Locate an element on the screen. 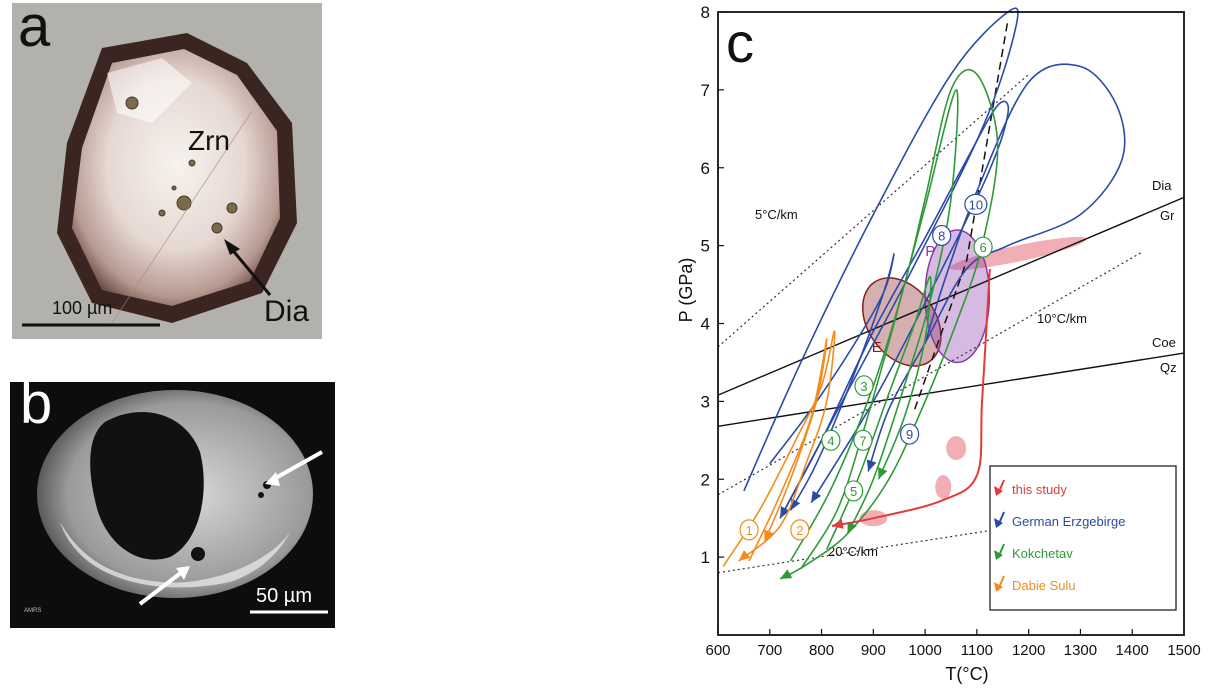  panel-a-micrograph: a Zrn Dia 100 µm is located at coordinates (167, 171).